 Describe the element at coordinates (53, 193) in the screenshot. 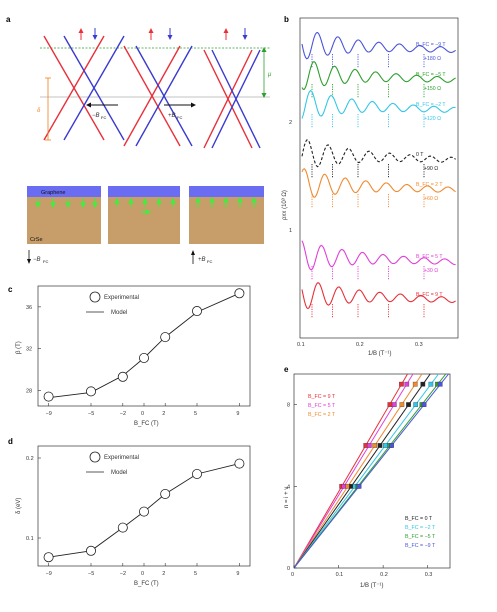

I see `graphene-label: Graphene` at that location.